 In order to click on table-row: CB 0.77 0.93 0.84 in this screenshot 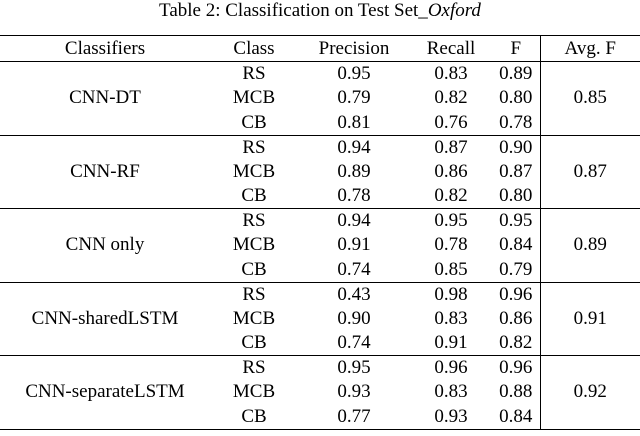, I will do `click(320, 417)`.